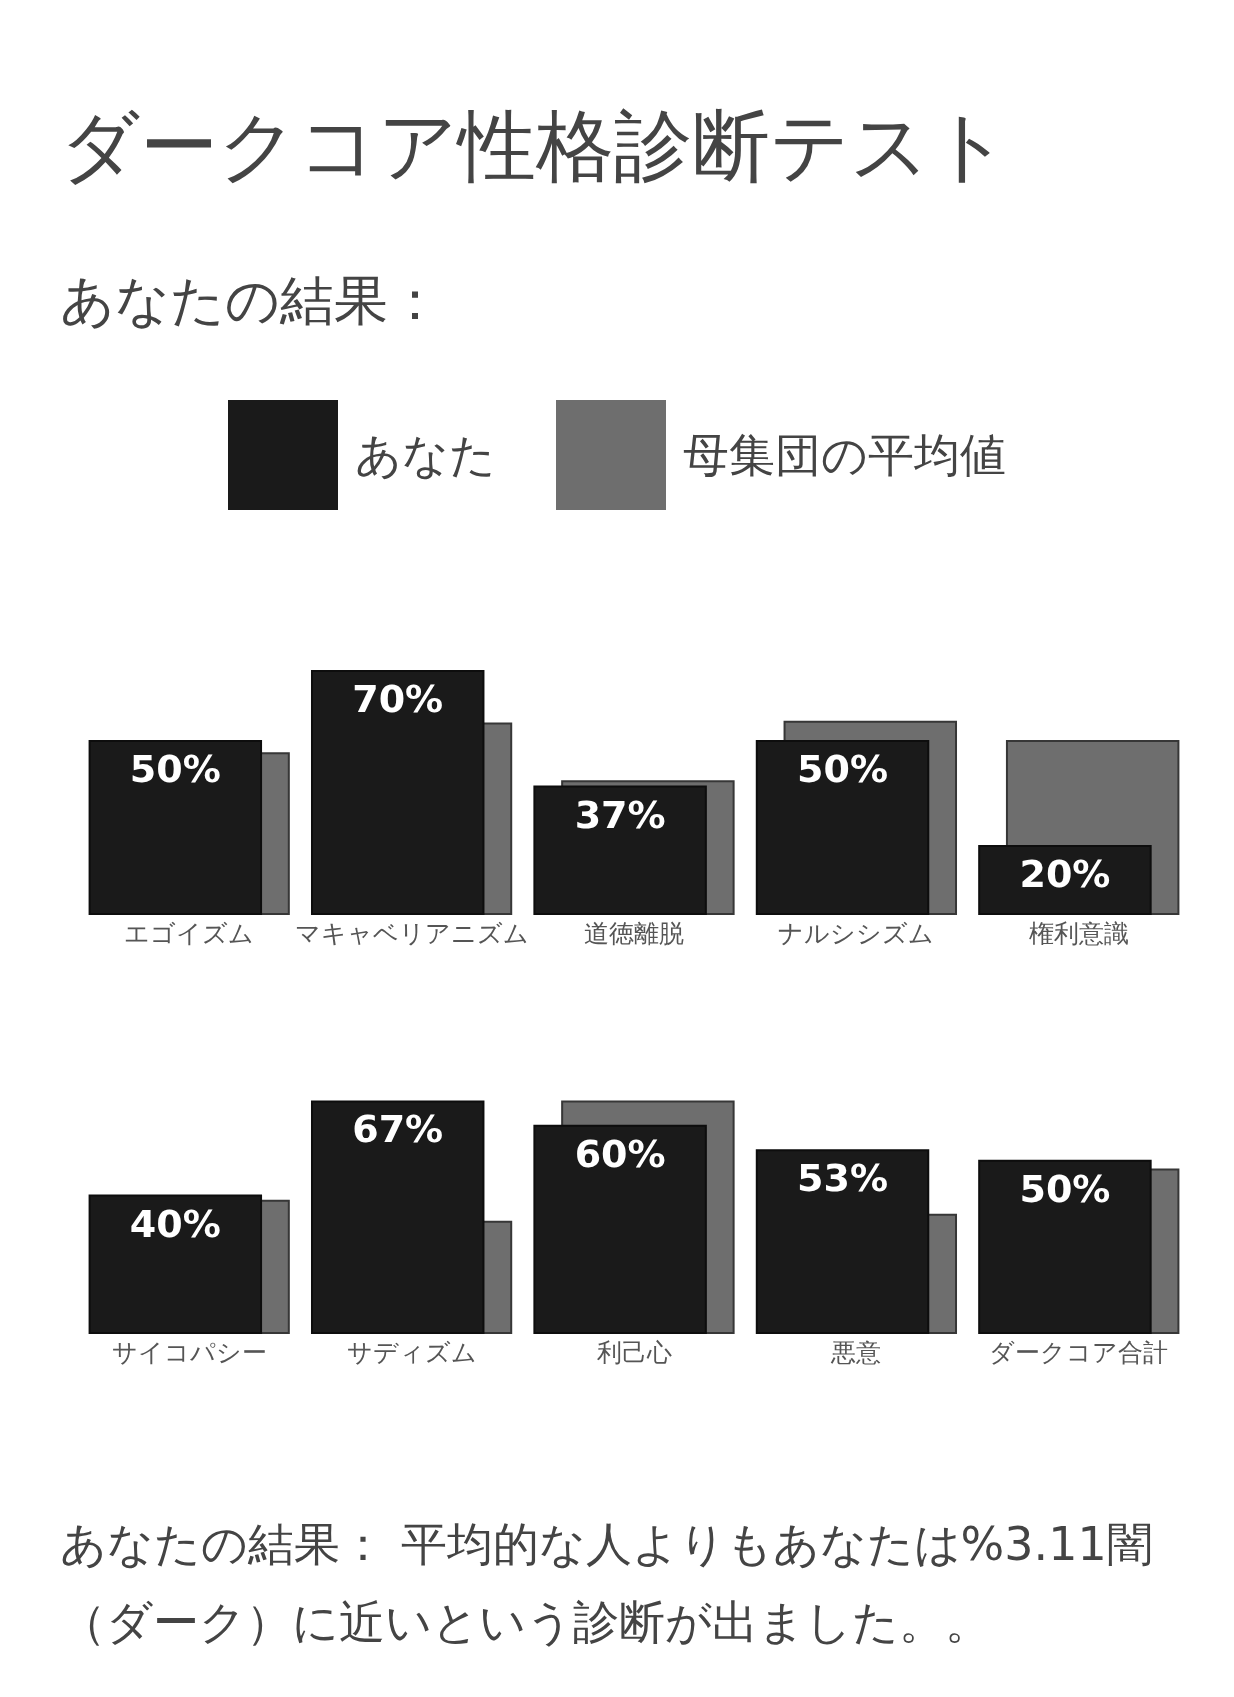 The width and height of the screenshot is (1234, 1697). Describe the element at coordinates (398, 1129) in the screenshot. I see `data-label: 67%` at that location.